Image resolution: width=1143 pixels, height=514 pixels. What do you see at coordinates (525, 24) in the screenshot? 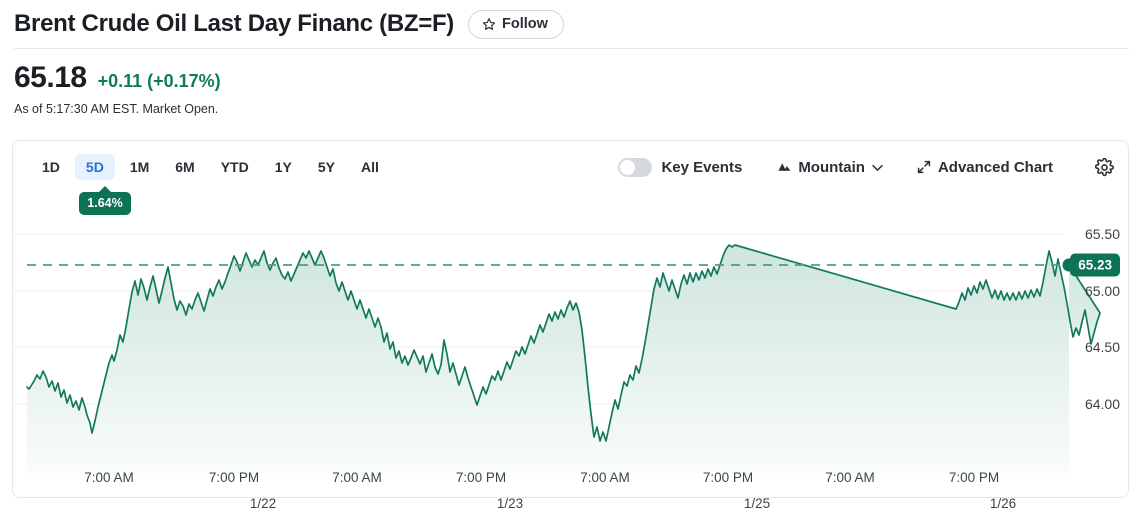
I see `follow-label: Follow` at bounding box center [525, 24].